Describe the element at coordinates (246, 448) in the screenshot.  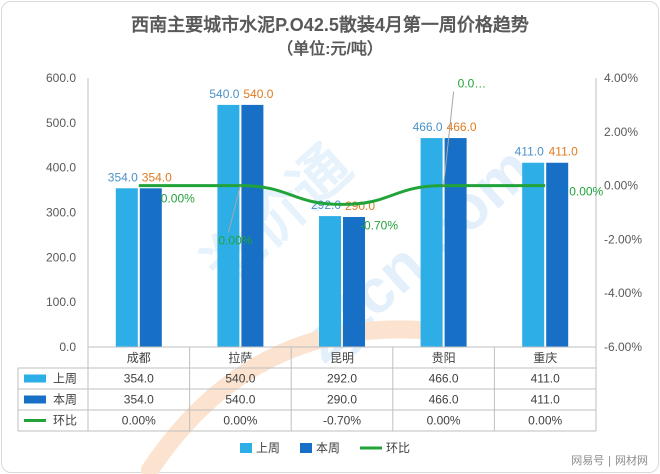
I see `legend-swatch-上周` at that location.